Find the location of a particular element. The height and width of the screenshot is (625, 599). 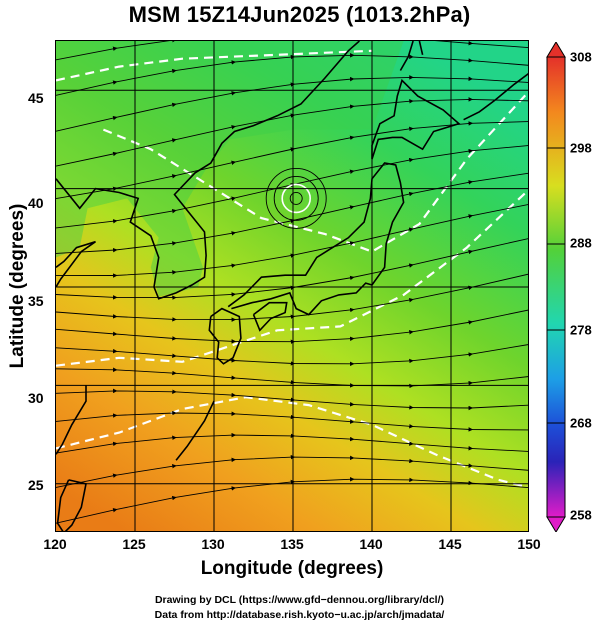

colorbar is located at coordinates (556, 287).